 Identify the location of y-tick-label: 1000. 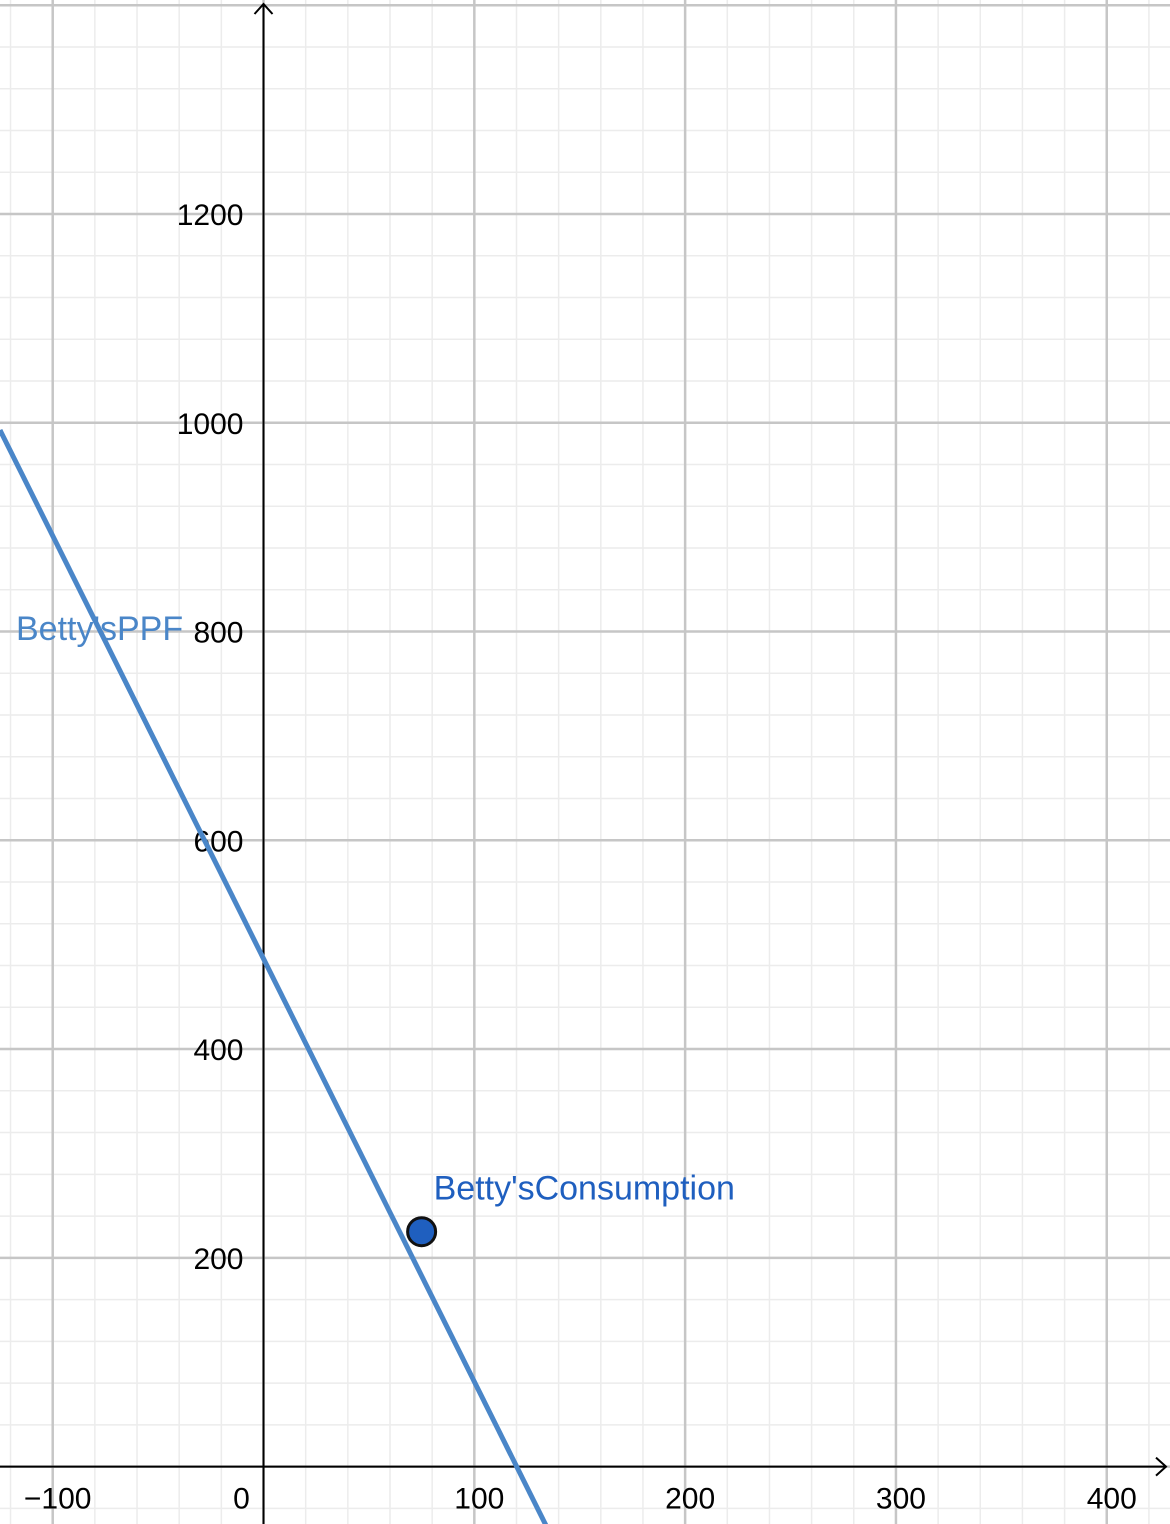
(210, 424).